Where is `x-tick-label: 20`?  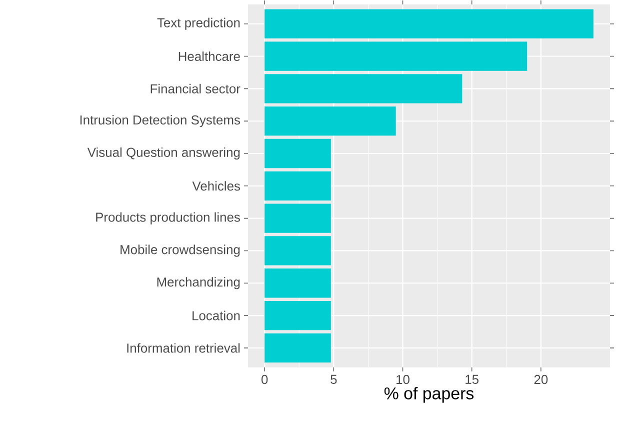
x-tick-label: 20 is located at coordinates (541, 379).